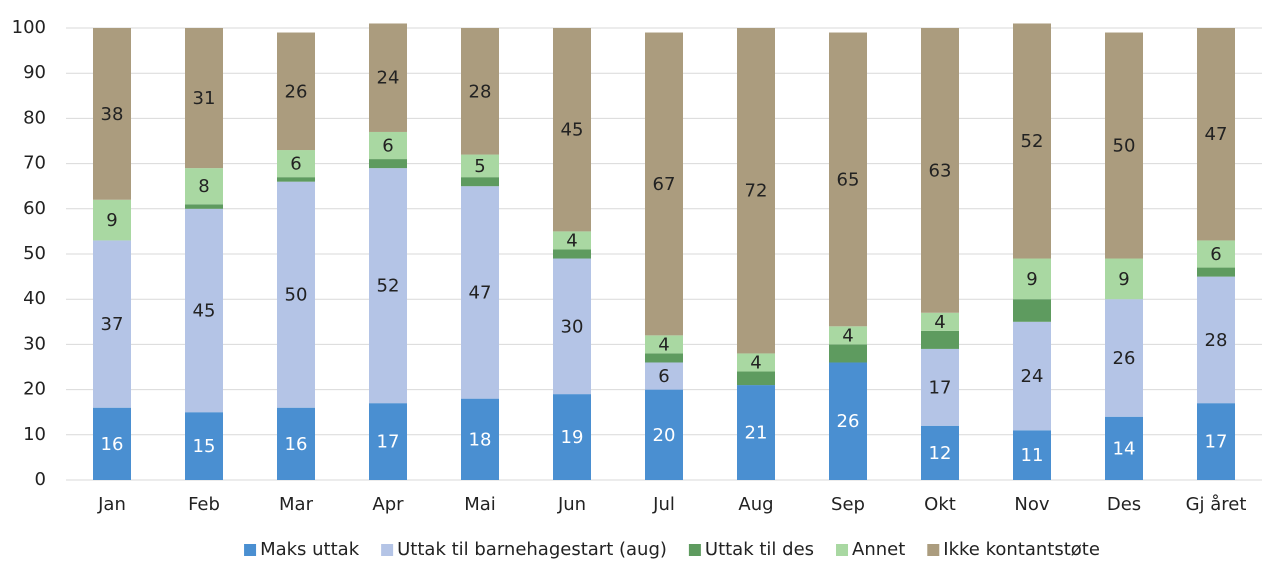 The height and width of the screenshot is (569, 1264). I want to click on y-tick-label: 40, so click(34, 298).